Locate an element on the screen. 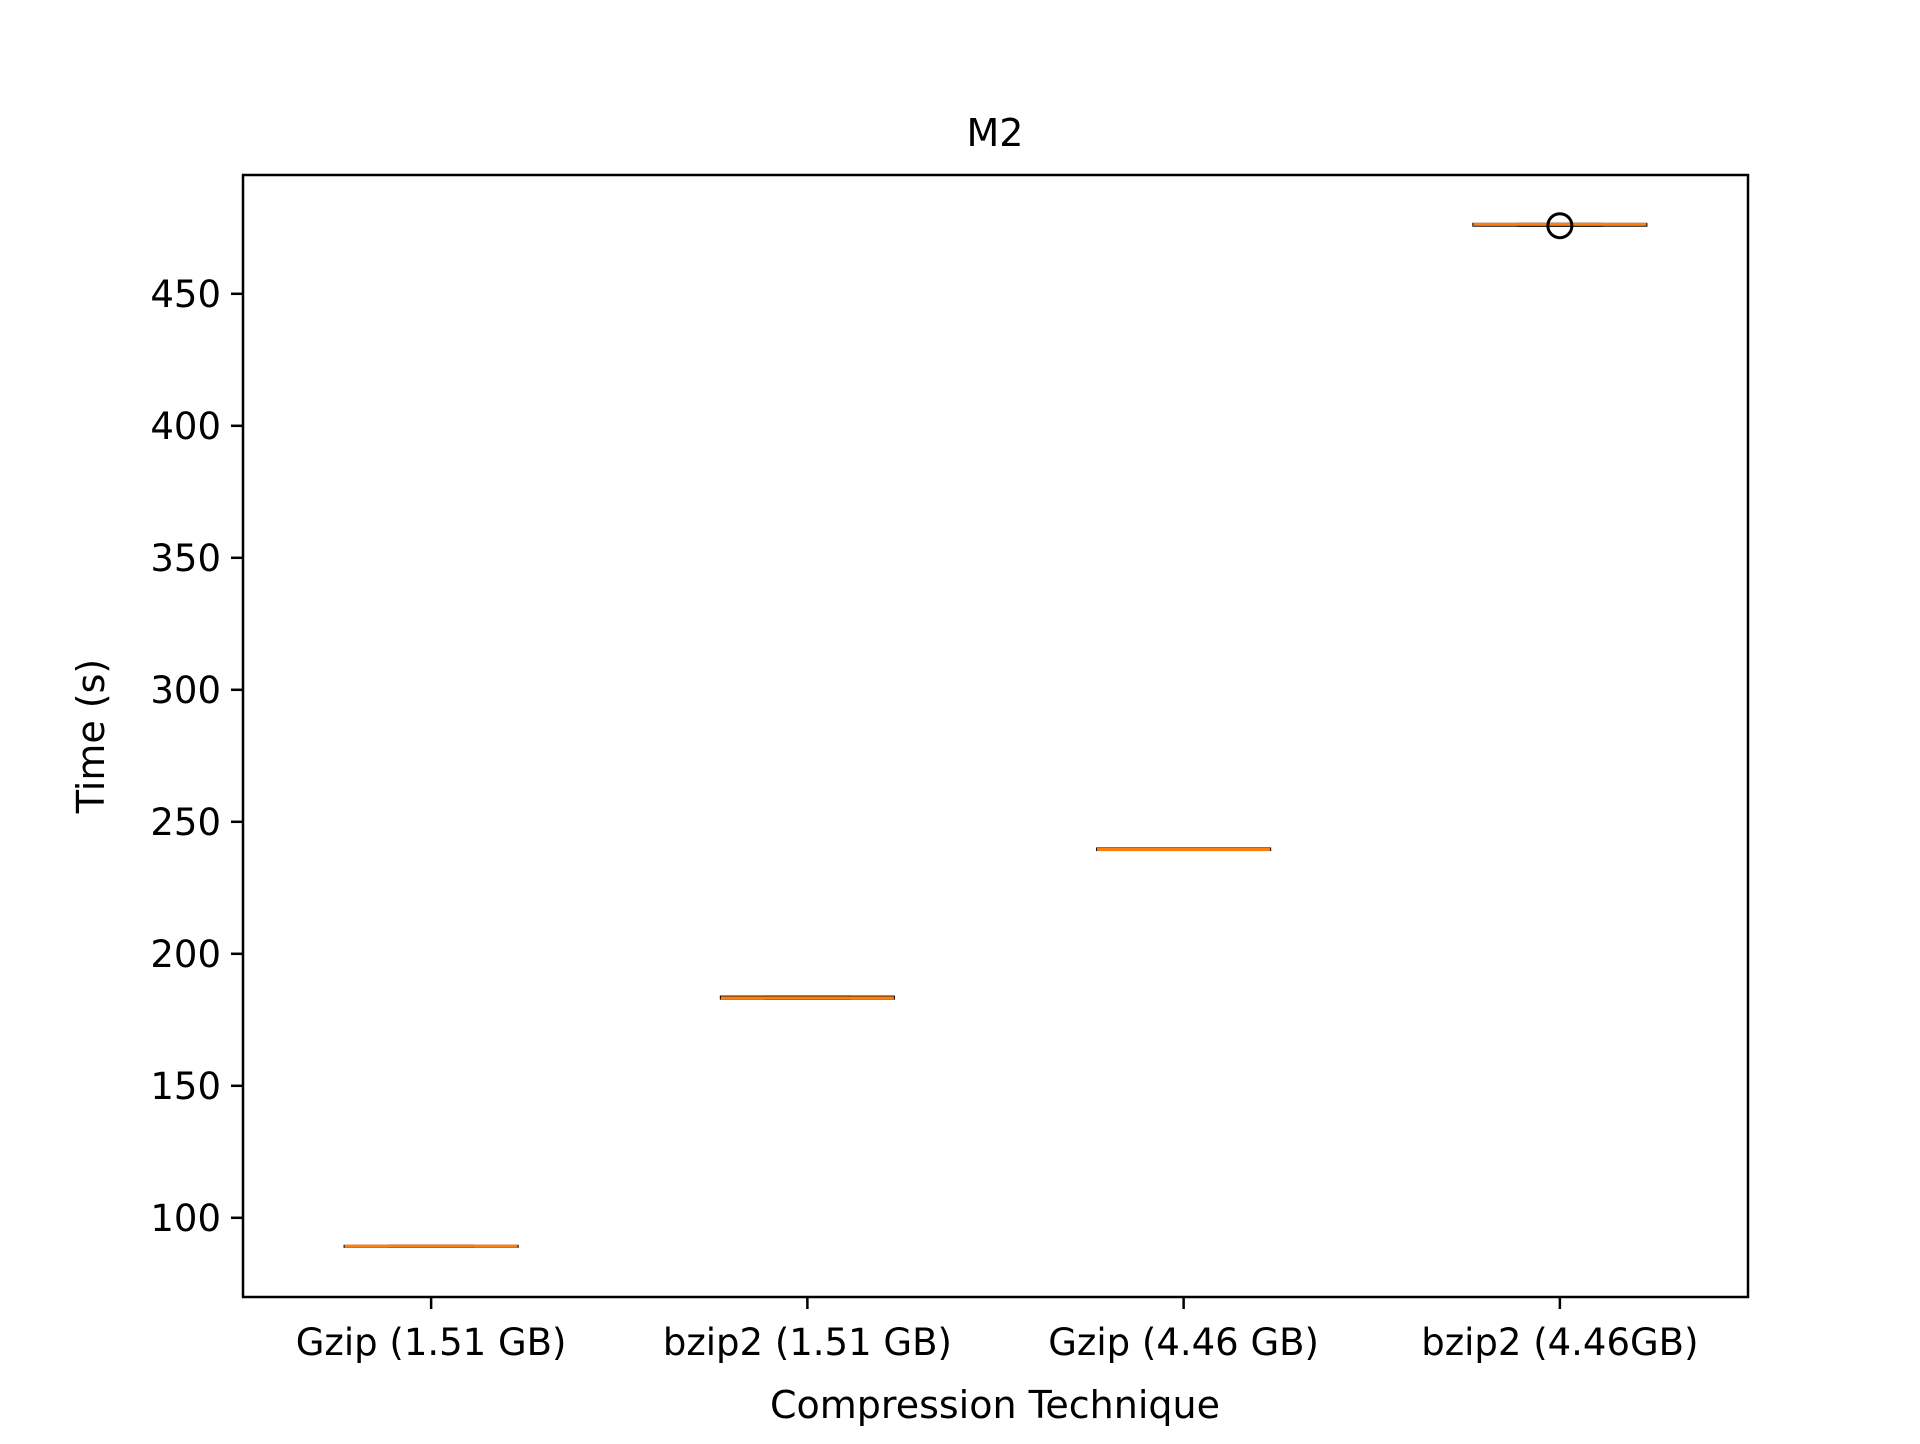 The width and height of the screenshot is (1920, 1444). y-tick-label: 250 is located at coordinates (185, 822).